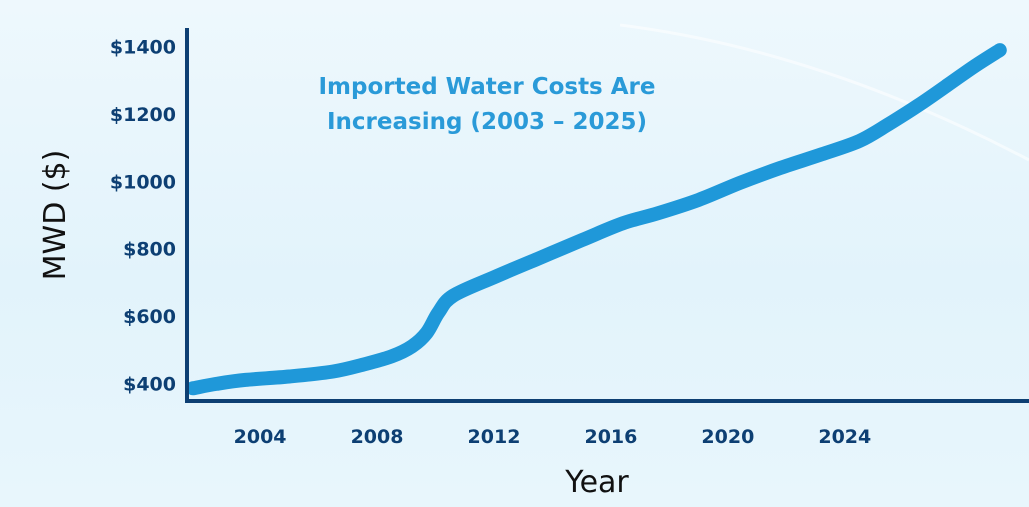  I want to click on chart-title-line: Imported Water Costs Are, so click(486, 87).